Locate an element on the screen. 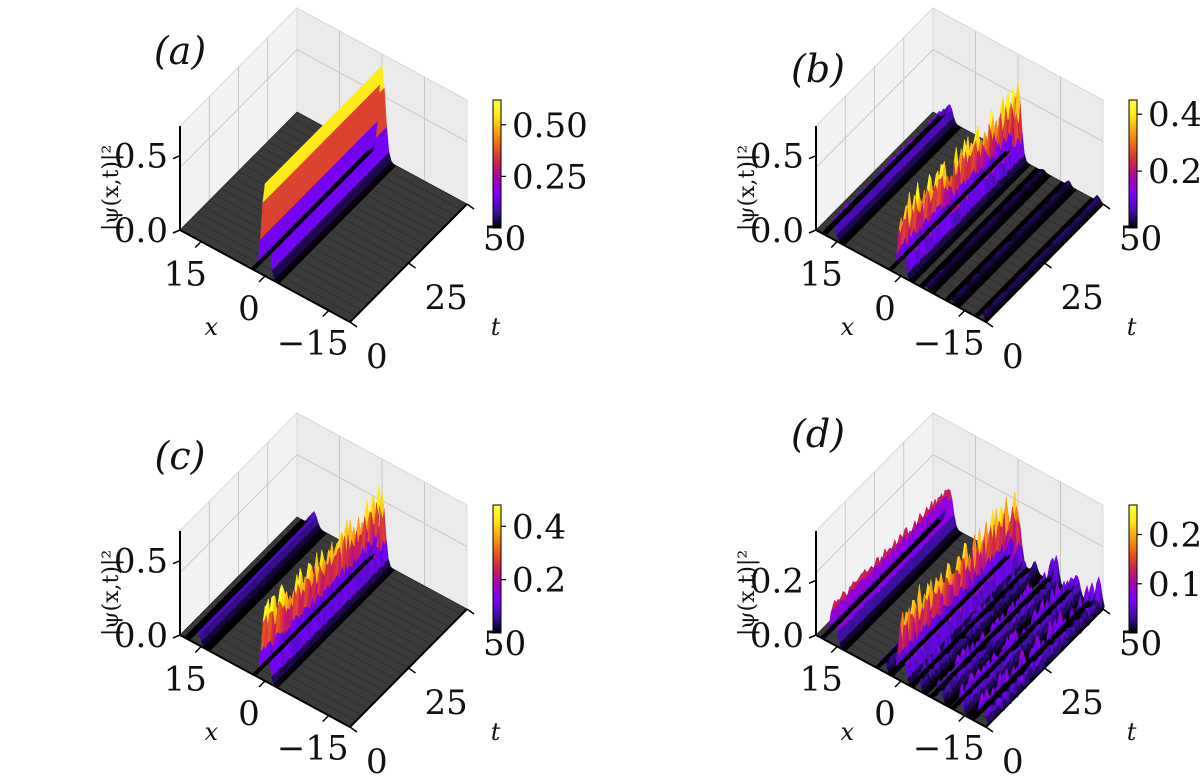 The height and width of the screenshot is (780, 1200). t-axis-label: t is located at coordinates (496, 327).